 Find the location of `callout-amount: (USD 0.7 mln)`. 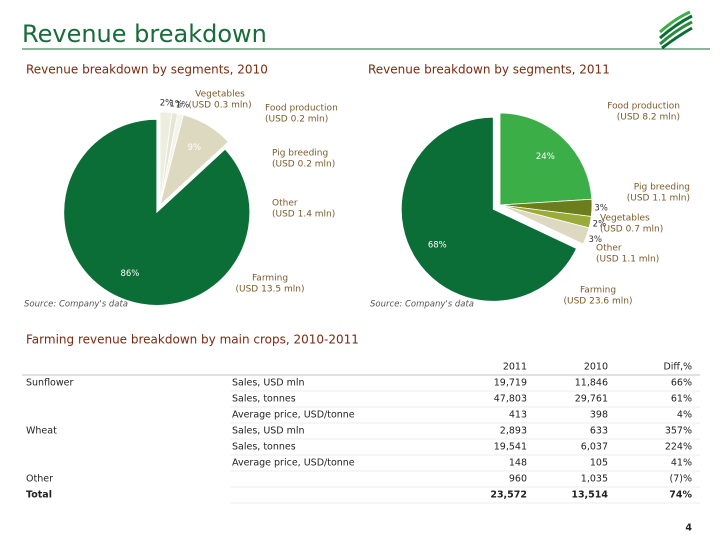

callout-amount: (USD 0.7 mln) is located at coordinates (631, 230).